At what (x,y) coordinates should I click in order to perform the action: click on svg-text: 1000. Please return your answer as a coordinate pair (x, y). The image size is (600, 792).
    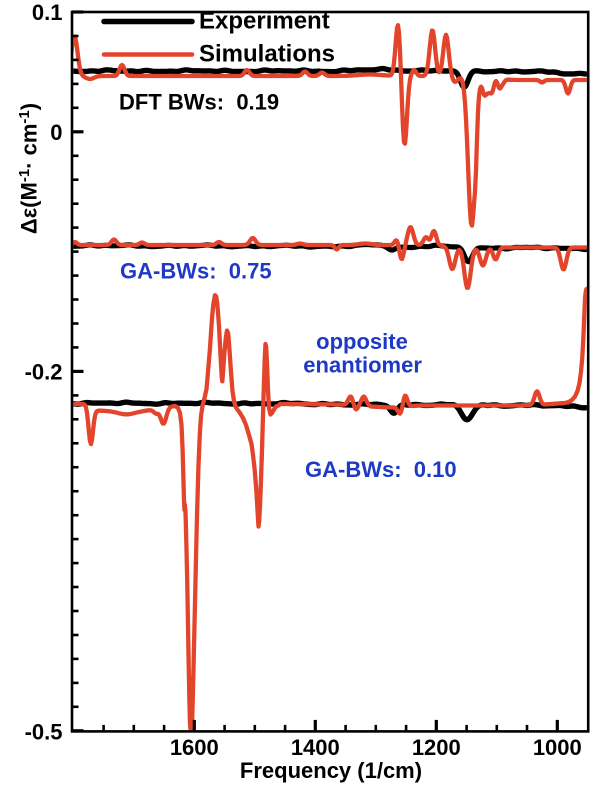
    Looking at the image, I should click on (557, 747).